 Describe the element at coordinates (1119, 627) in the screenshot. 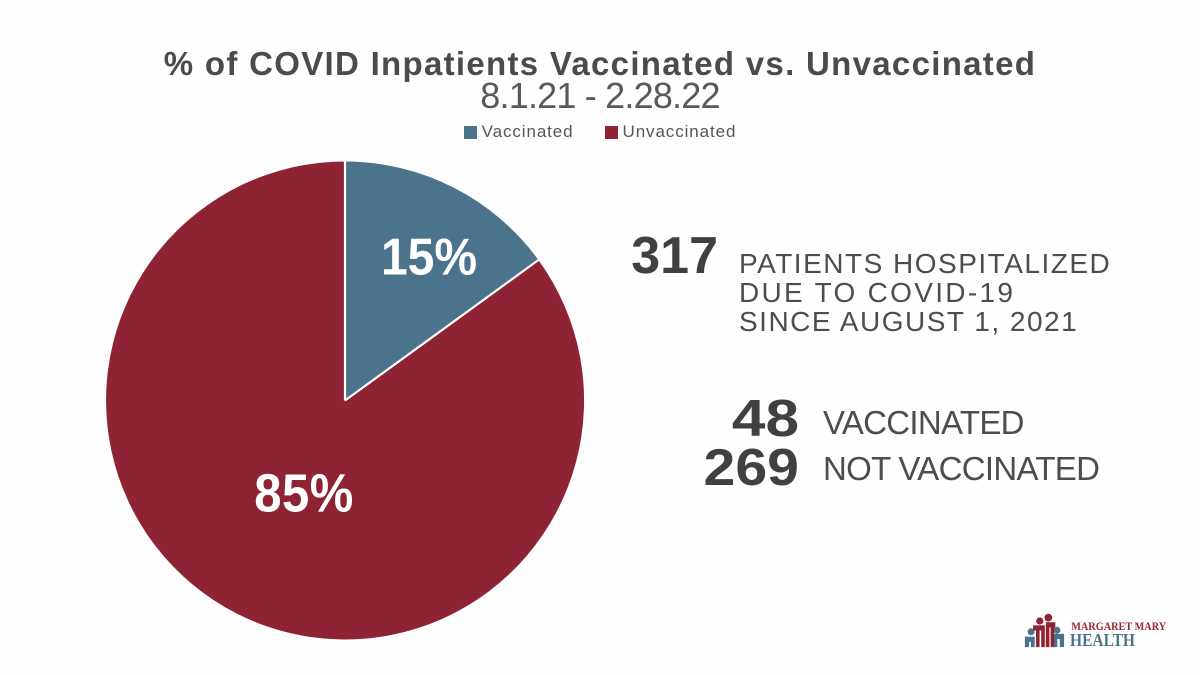

I see `svg-text: MARGARET MARY` at that location.